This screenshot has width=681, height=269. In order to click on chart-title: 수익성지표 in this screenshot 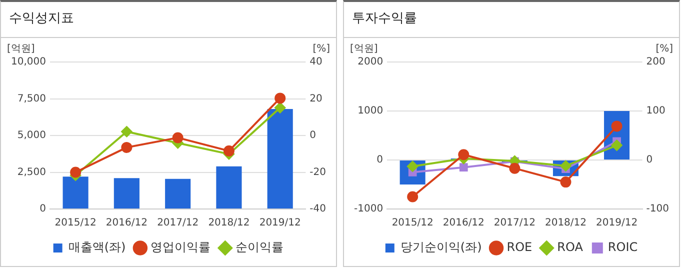, I will do `click(168, 20)`.